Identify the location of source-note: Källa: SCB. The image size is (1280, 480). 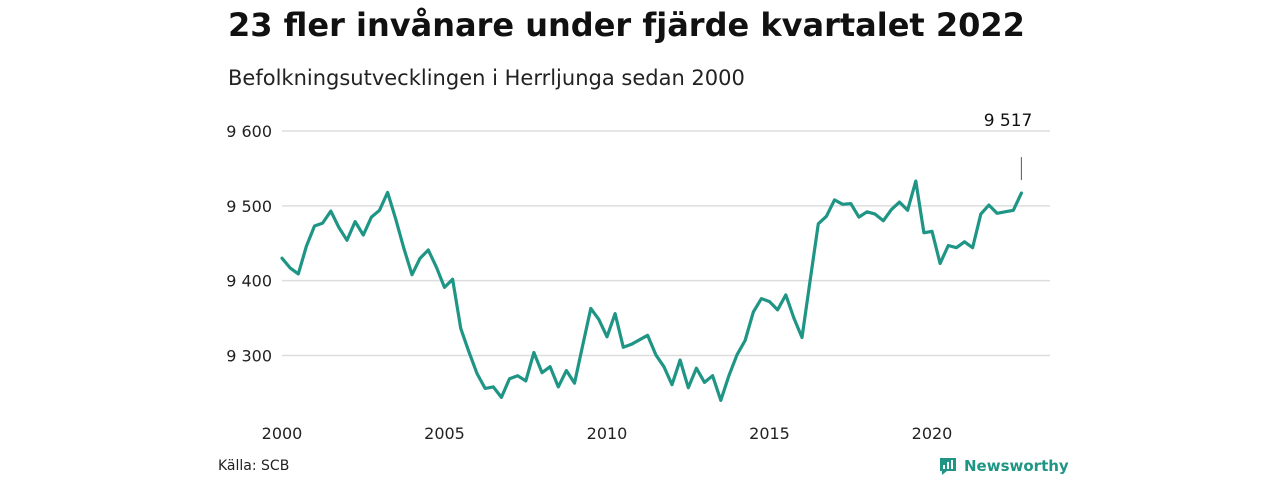
(254, 466).